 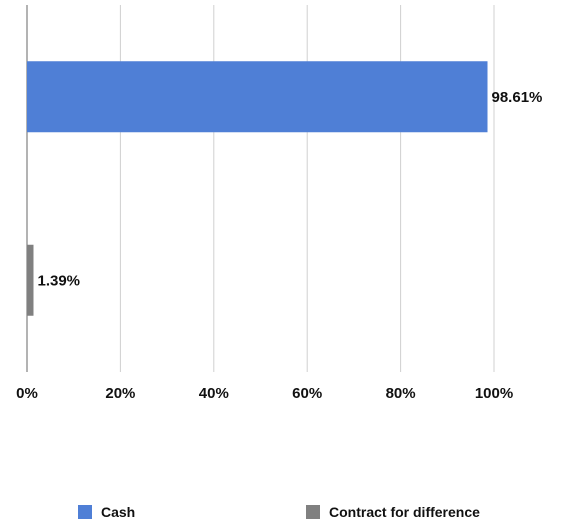 I want to click on data-label: 98.61%, so click(x=517, y=97).